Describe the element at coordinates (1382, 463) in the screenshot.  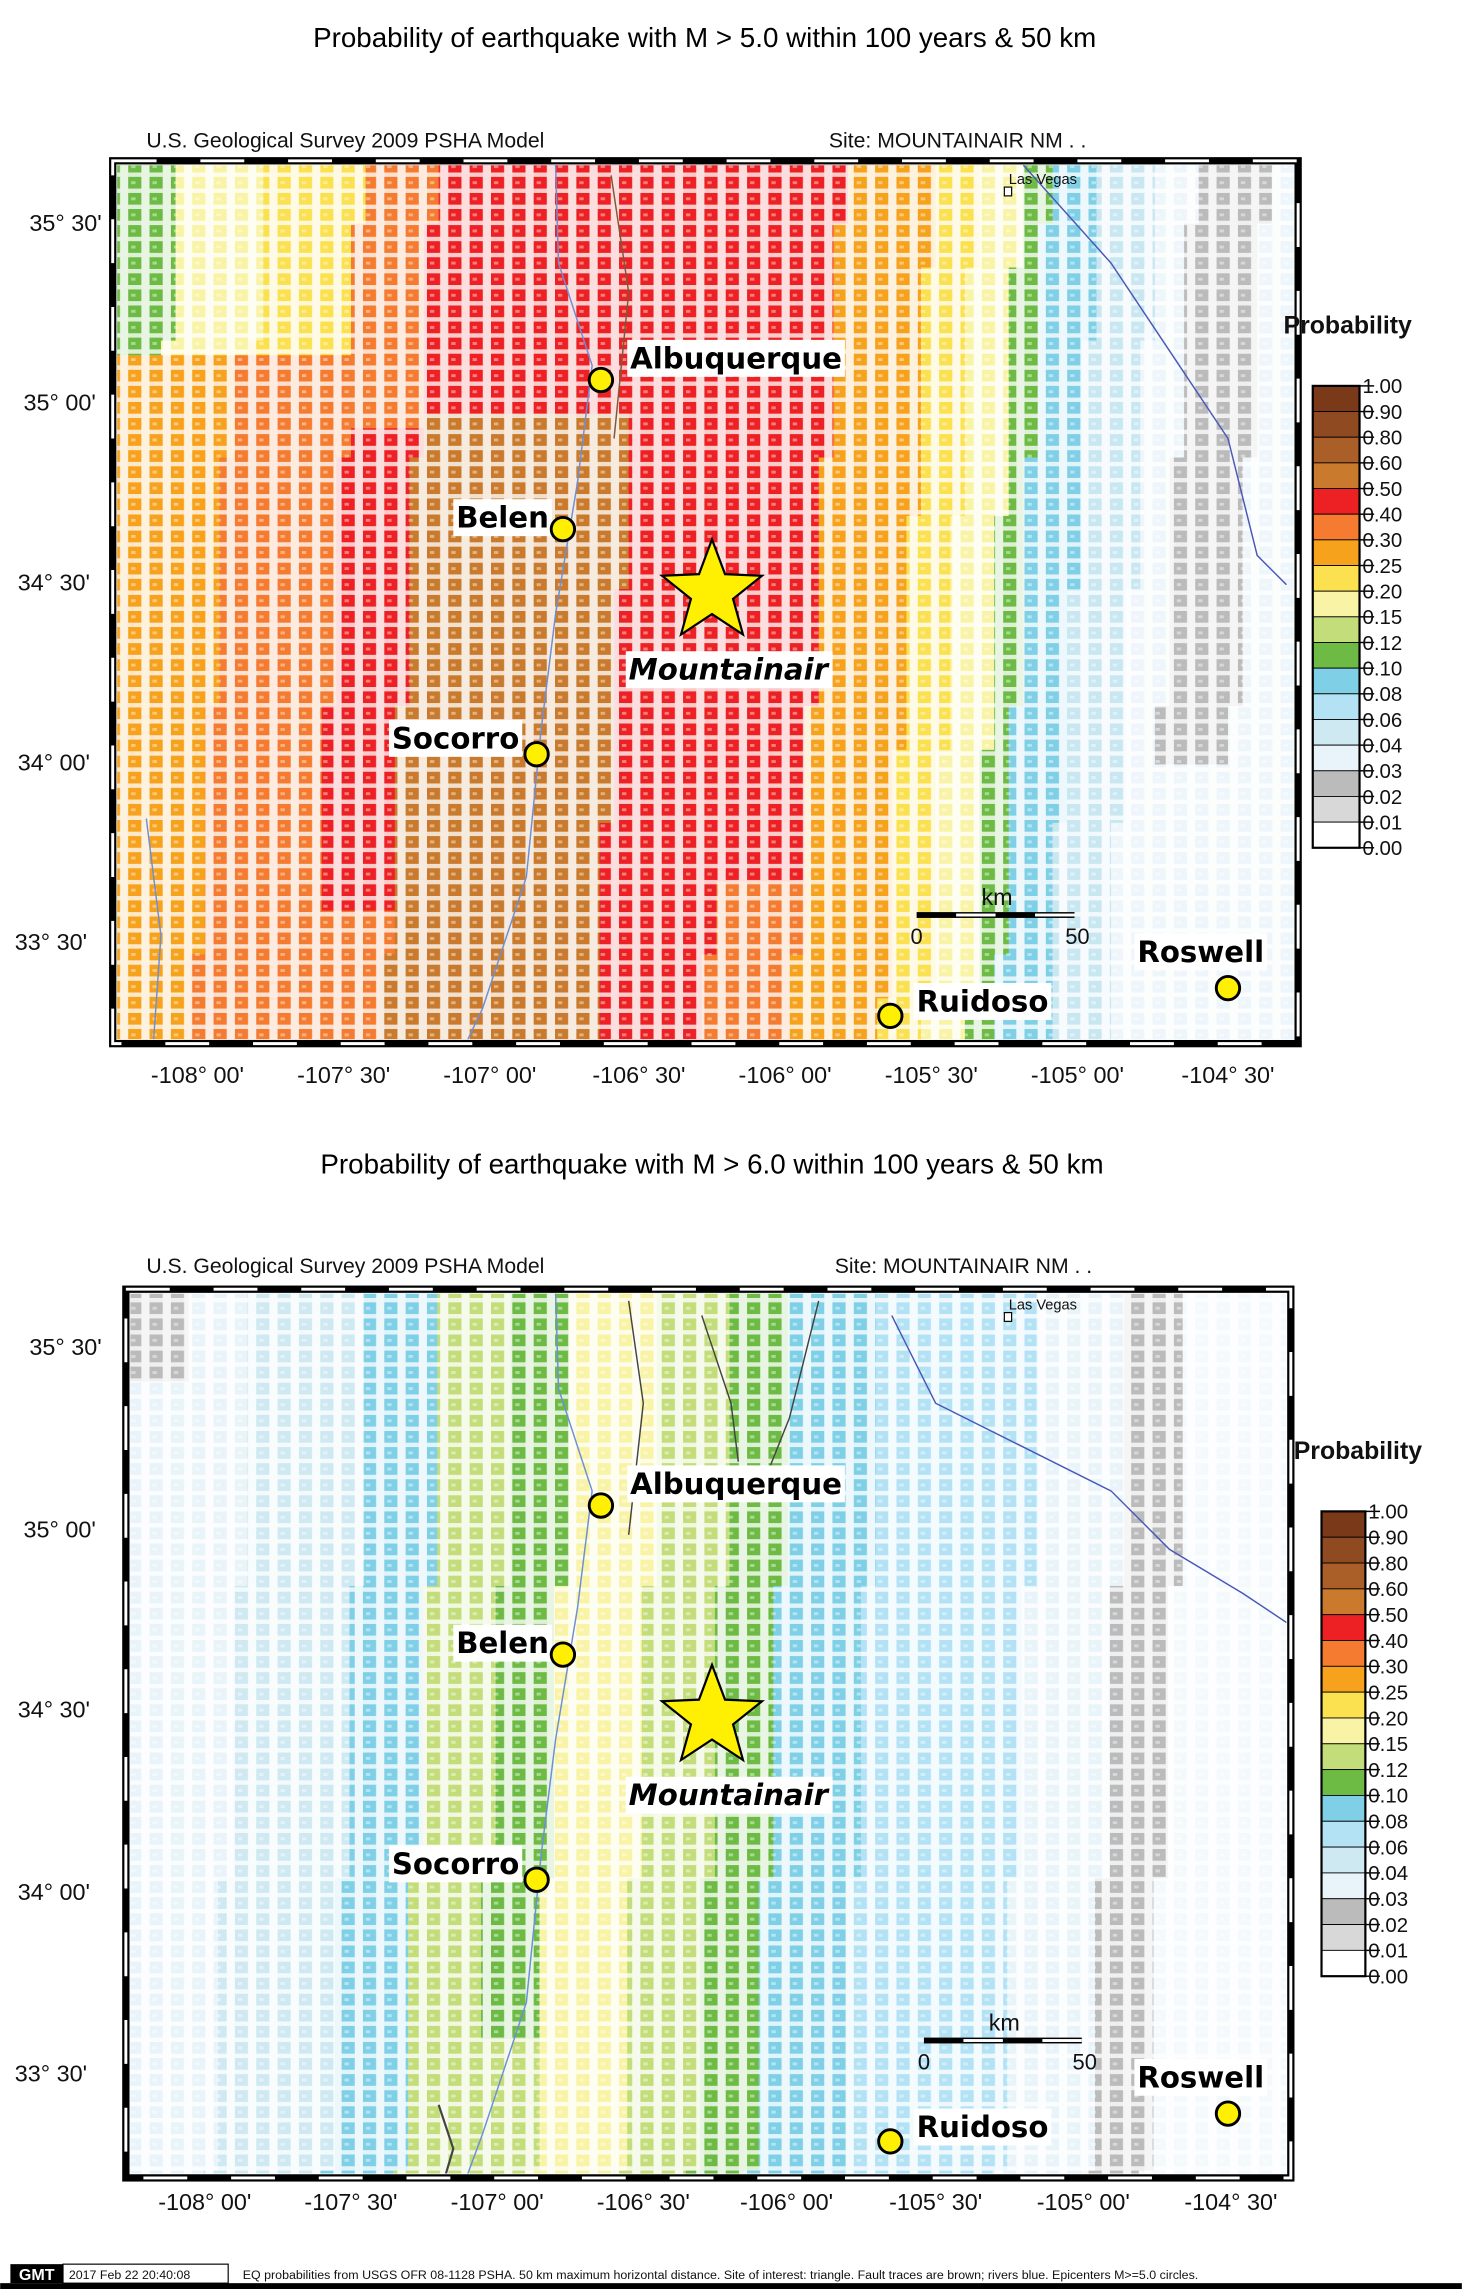
I see `legend-label: 0.60` at that location.